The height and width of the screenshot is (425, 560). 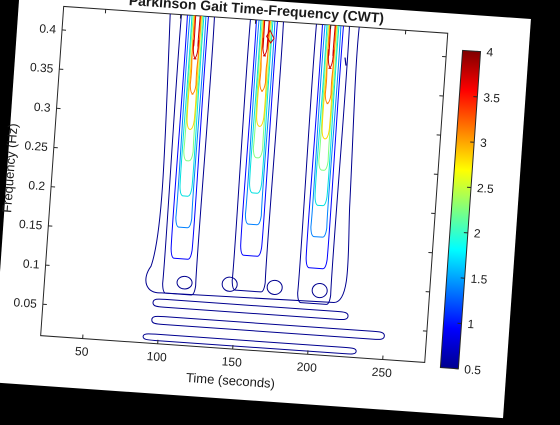 I want to click on colorbar-tick-label: 1, so click(x=471, y=324).